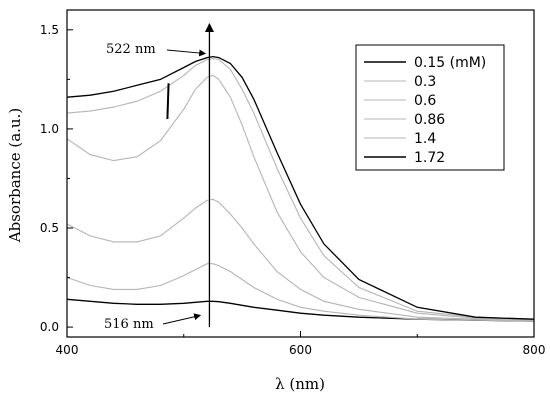  Describe the element at coordinates (425, 82) in the screenshot. I see `legend-label-1: 0.3` at that location.